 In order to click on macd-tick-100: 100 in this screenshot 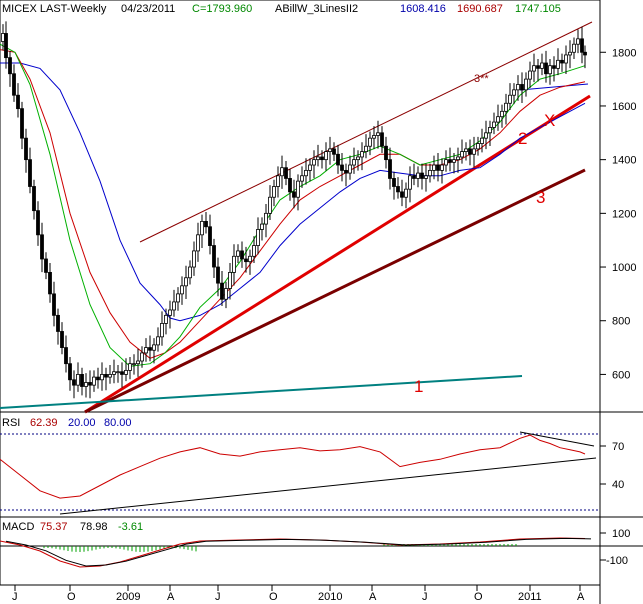, I will do `click(621, 534)`.